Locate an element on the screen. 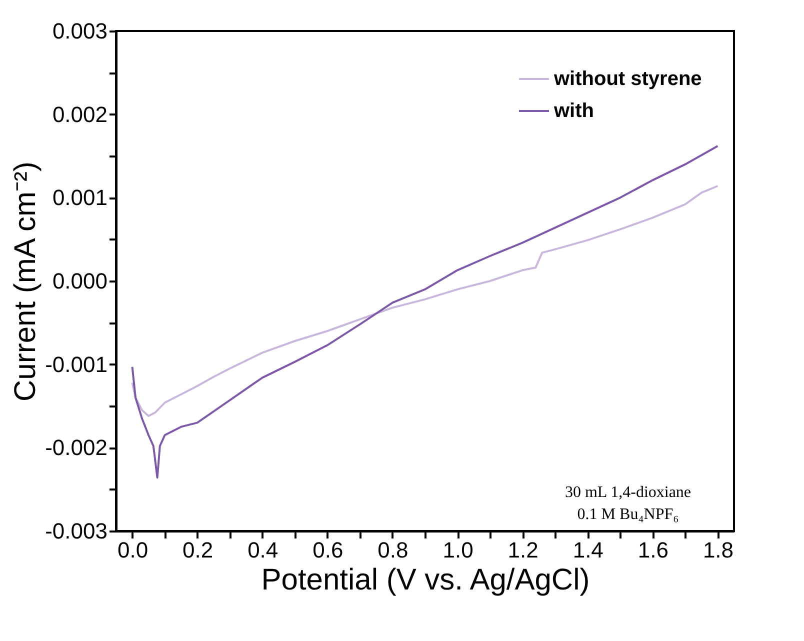 The image size is (804, 641). x-tick-label: 1.0 is located at coordinates (458, 550).